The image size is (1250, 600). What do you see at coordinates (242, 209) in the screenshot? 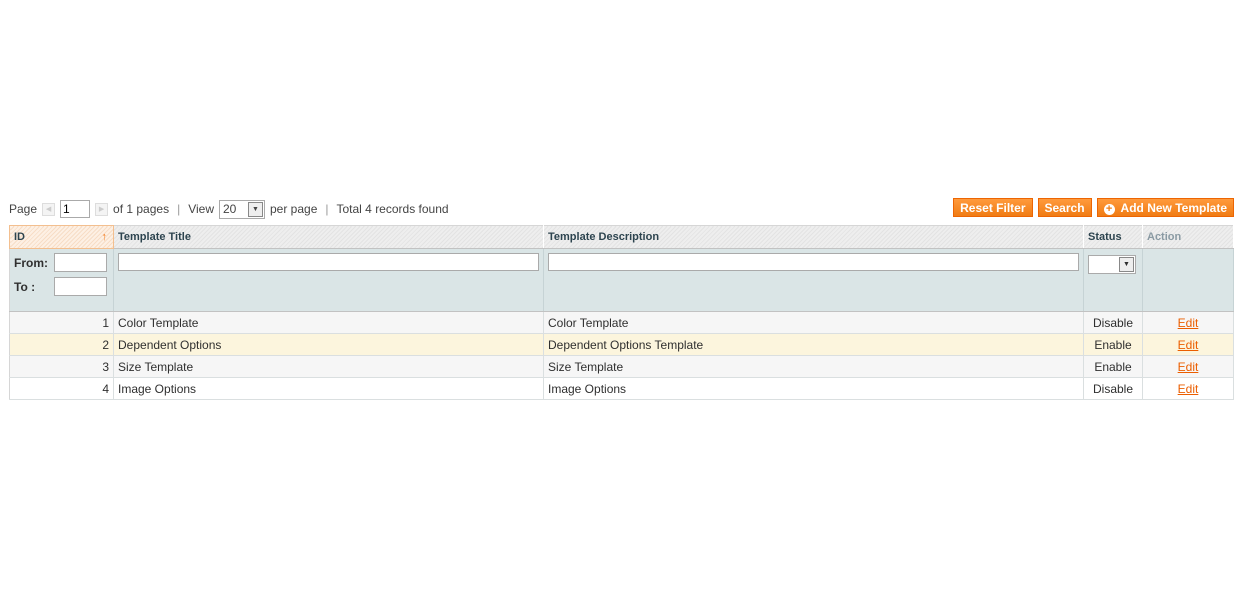
I see `per-page-select: 20 ▼` at bounding box center [242, 209].